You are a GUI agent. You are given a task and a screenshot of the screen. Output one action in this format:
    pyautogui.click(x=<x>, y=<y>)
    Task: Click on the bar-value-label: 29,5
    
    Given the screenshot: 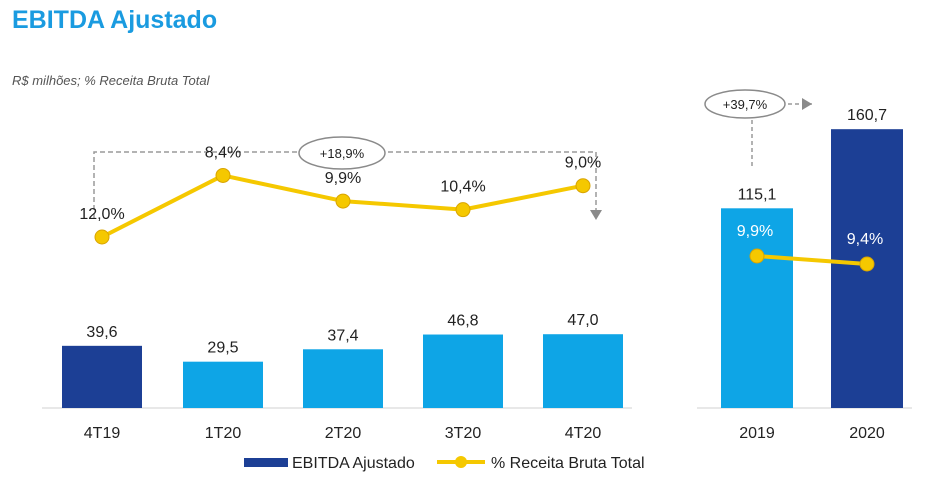 What is the action you would take?
    pyautogui.click(x=222, y=348)
    